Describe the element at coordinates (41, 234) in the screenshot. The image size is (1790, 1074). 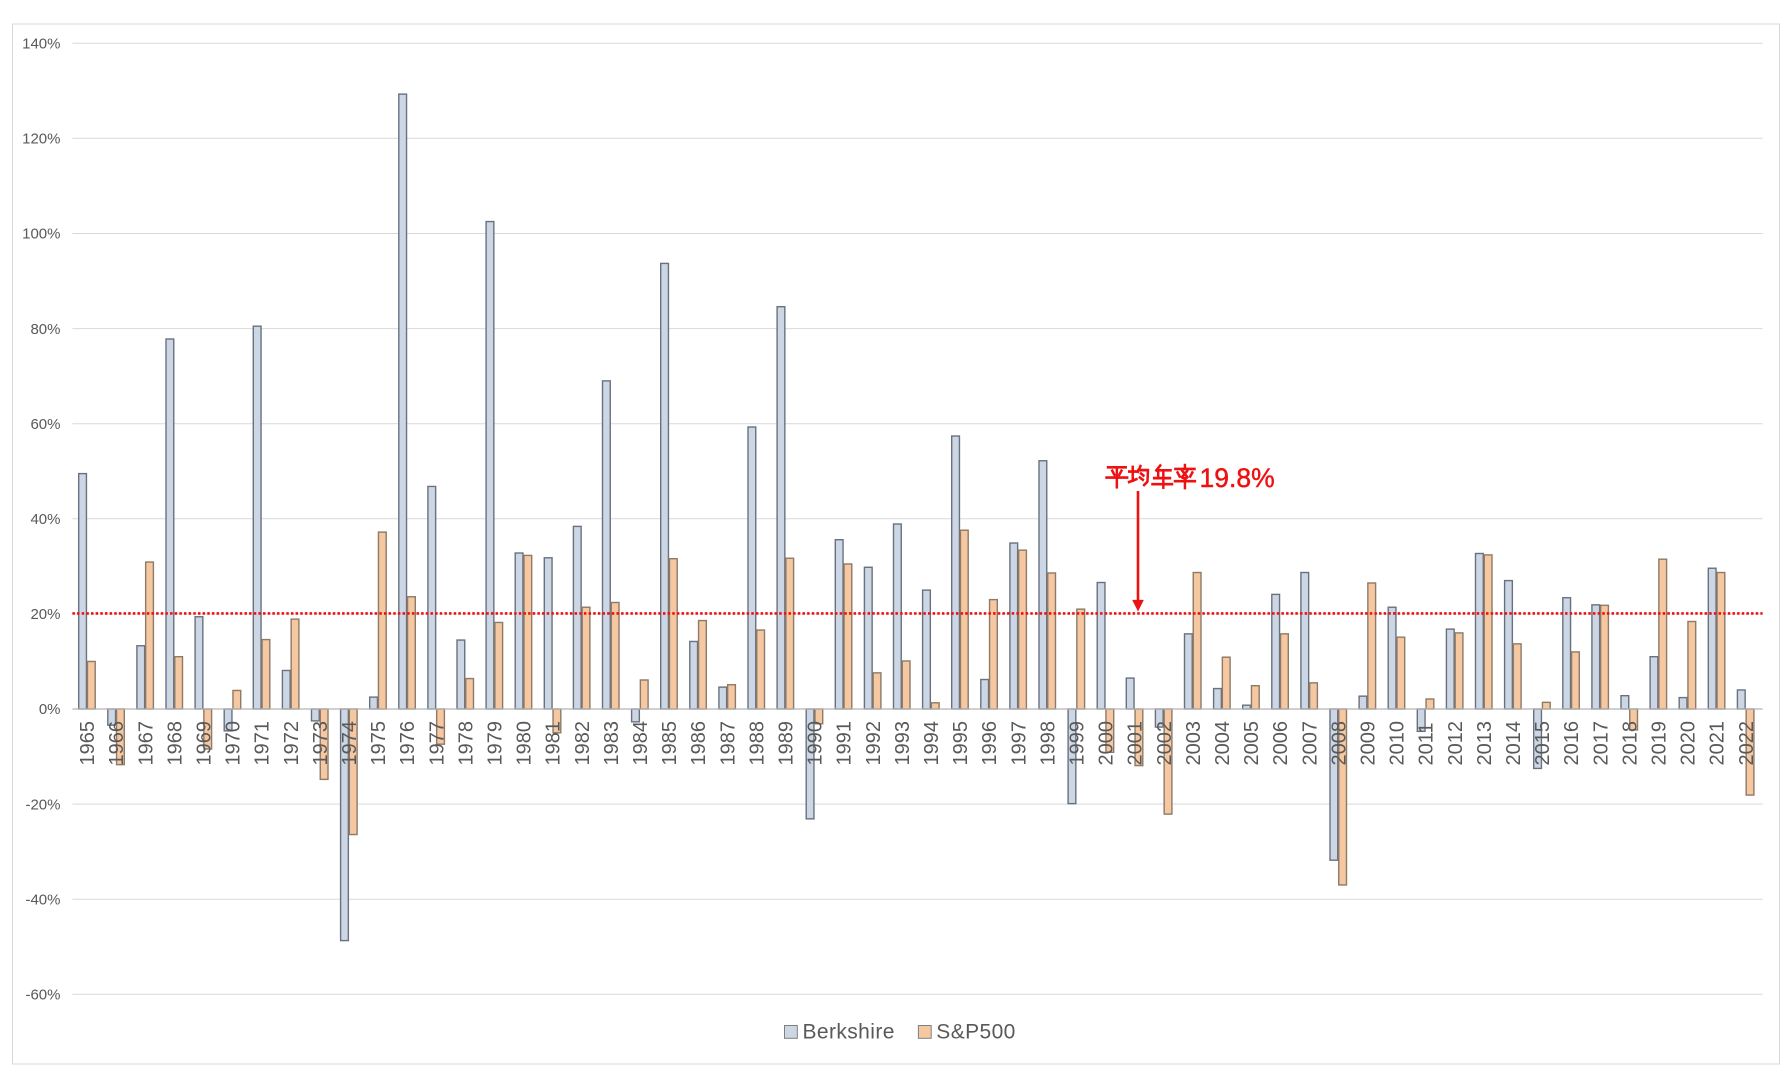
I see `svg-text: 100%` at that location.